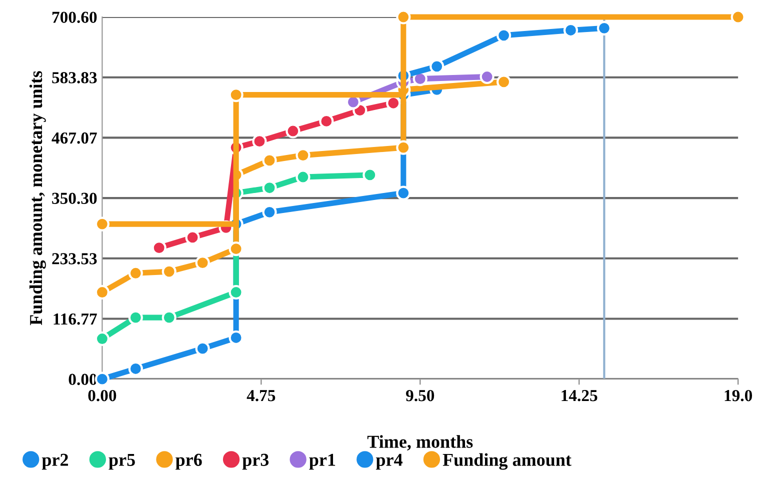 This screenshot has height=486, width=757. I want to click on x-tick-label: 9.50, so click(420, 396).